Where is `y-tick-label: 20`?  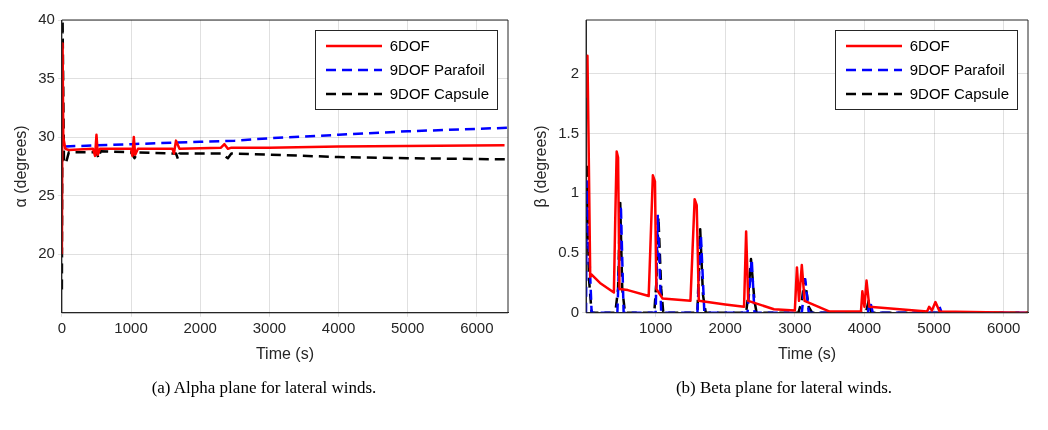 y-tick-label: 20 is located at coordinates (46, 253).